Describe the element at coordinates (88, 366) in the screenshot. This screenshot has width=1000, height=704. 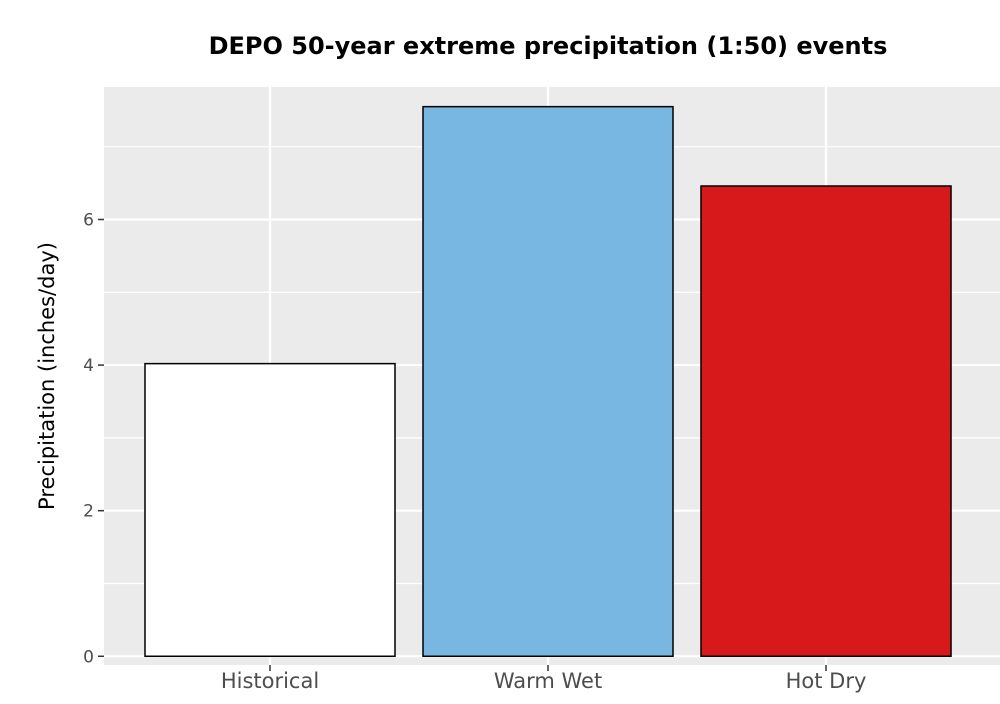
I see `y-tick-label: 4` at that location.